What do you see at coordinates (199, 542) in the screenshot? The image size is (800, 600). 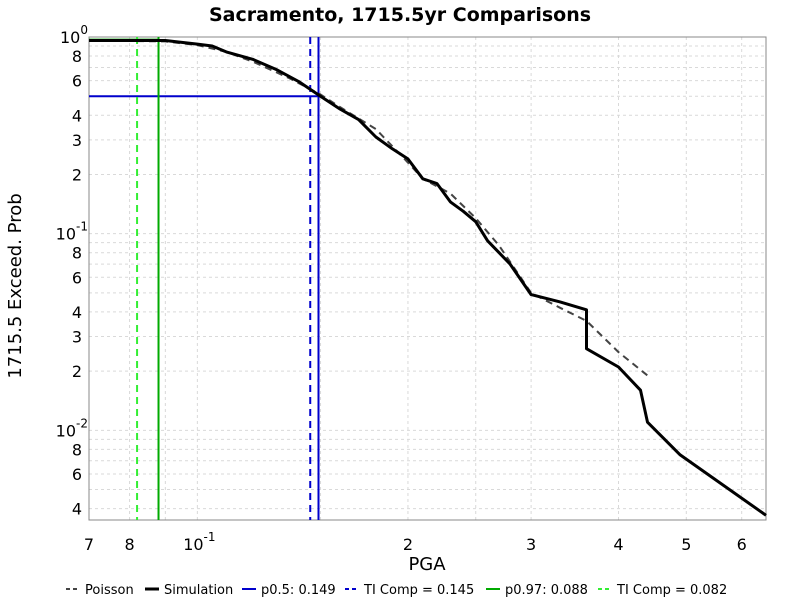 I see `x-tick-label: 10-1` at bounding box center [199, 542].